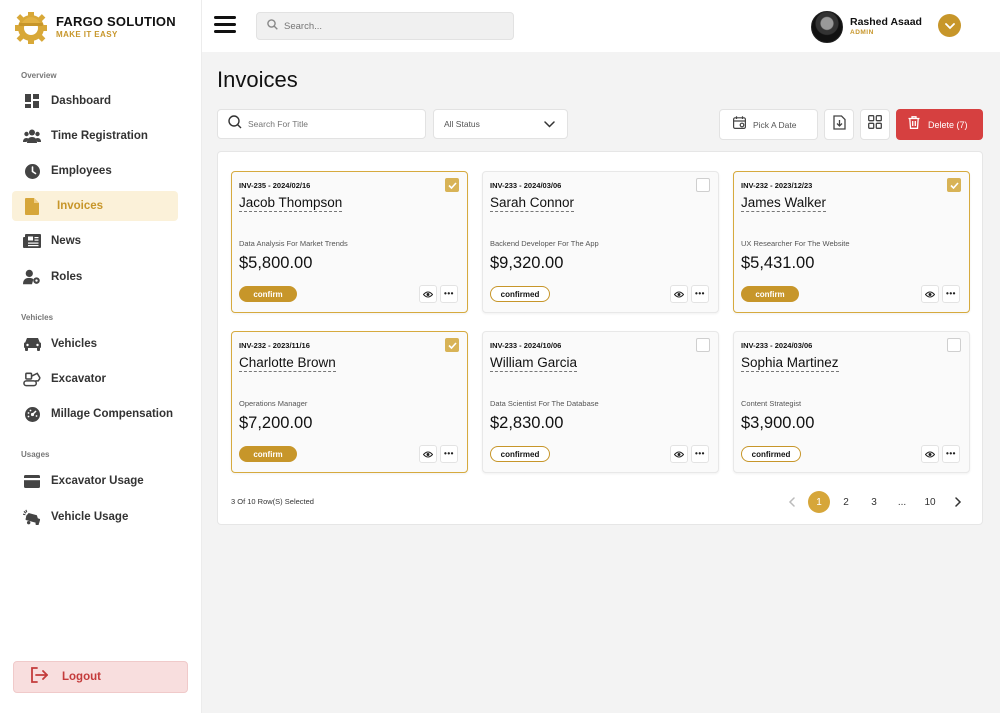 This screenshot has height=713, width=1000. What do you see at coordinates (35, 454) in the screenshot?
I see `section-label-usages: Usages` at bounding box center [35, 454].